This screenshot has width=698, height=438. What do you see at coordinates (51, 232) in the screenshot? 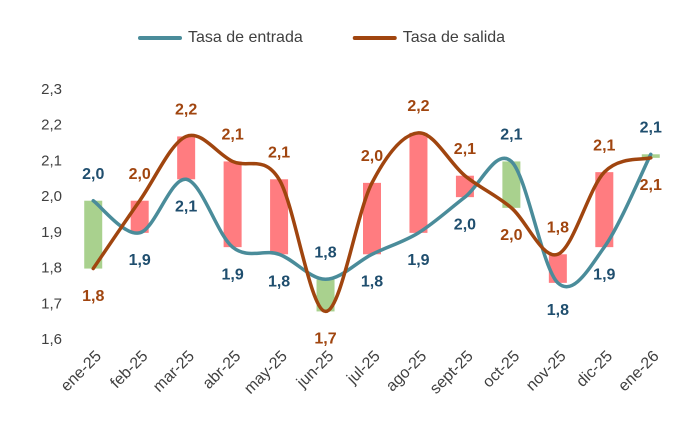
I see `y-tick-label: 1,9` at bounding box center [51, 232].